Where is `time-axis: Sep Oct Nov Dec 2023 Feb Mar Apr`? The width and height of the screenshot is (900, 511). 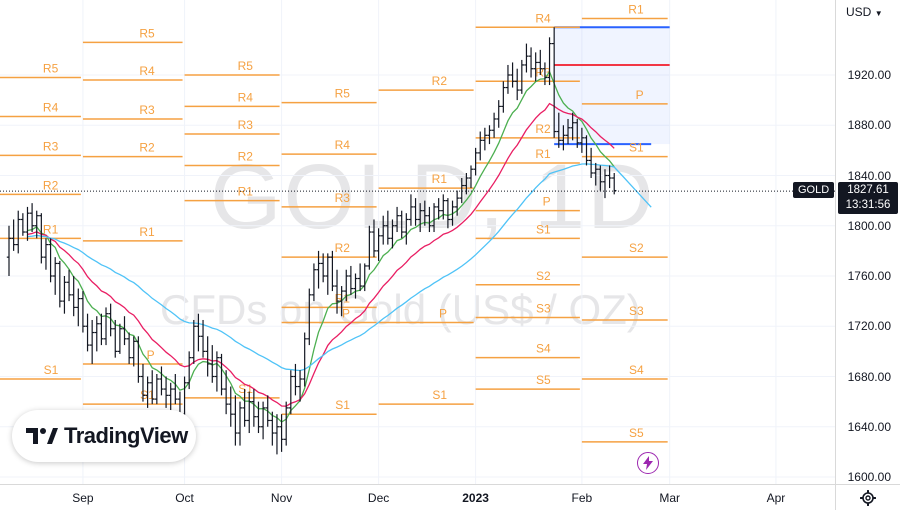
time-axis: Sep Oct Nov Dec 2023 Feb Mar Apr is located at coordinates (417, 497).